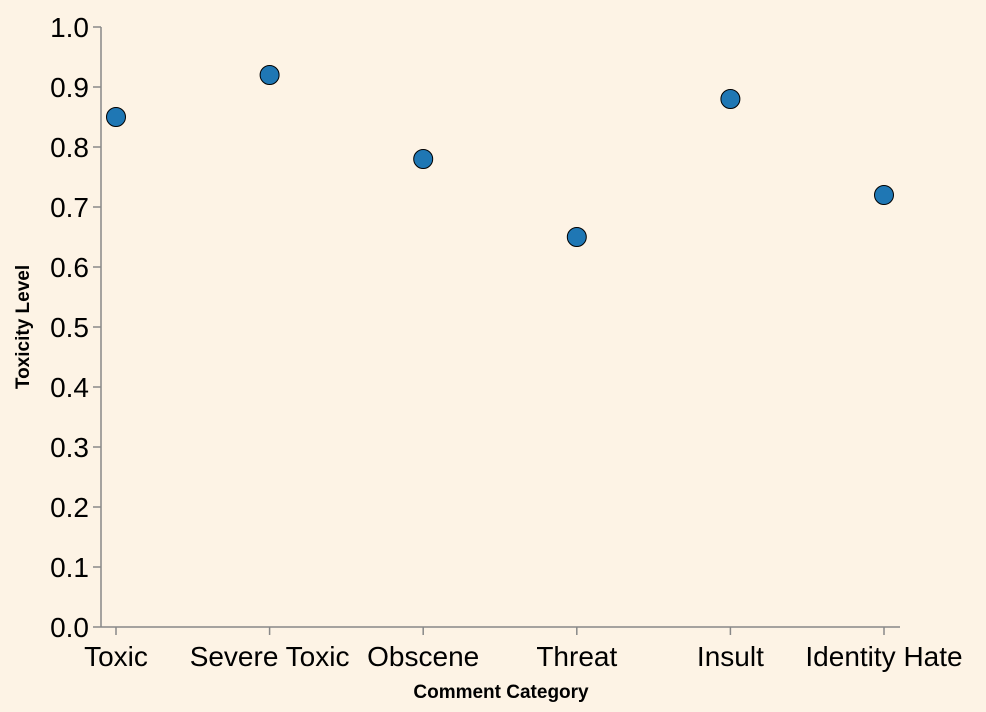 The image size is (986, 712). Describe the element at coordinates (423, 159) in the screenshot. I see `data-point-obscene` at that location.